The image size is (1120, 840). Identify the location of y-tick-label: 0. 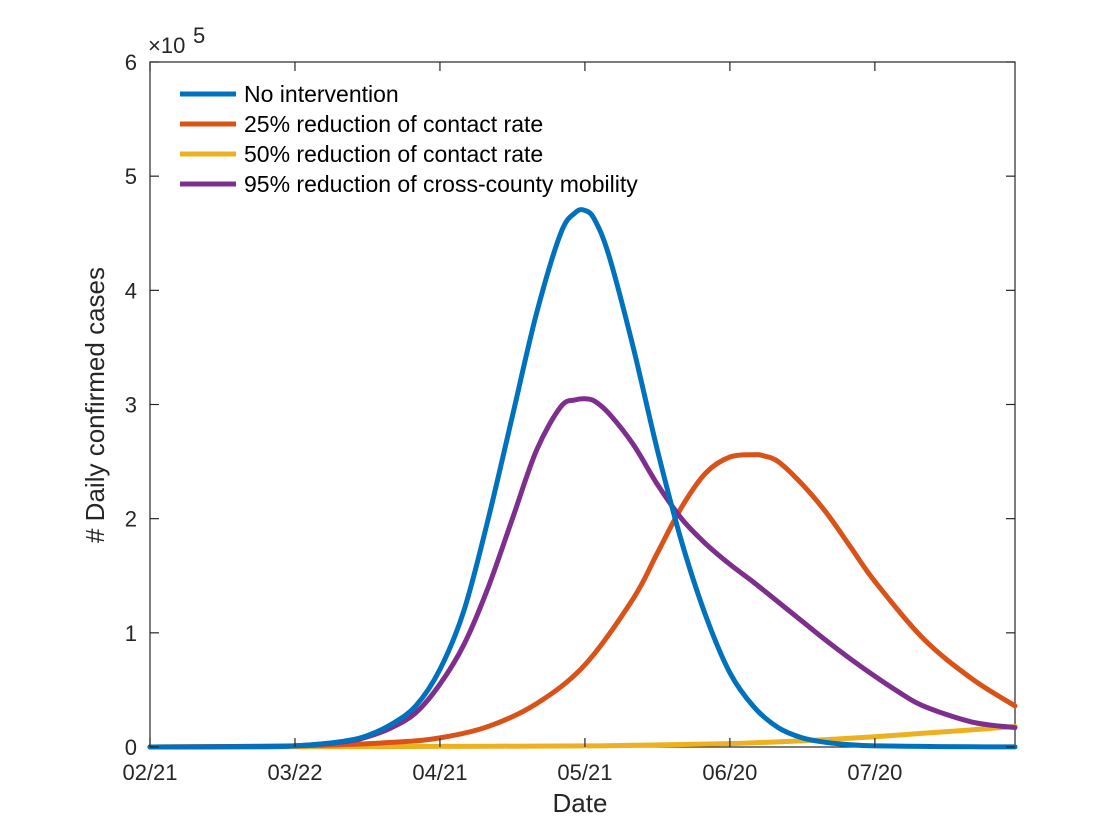
(131, 747).